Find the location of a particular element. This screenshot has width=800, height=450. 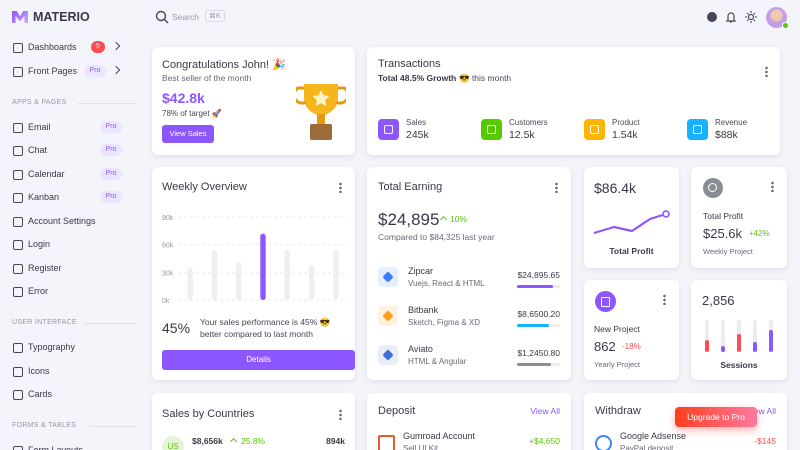

profit-chart-card: $86.4k Total Profit is located at coordinates (631, 217).